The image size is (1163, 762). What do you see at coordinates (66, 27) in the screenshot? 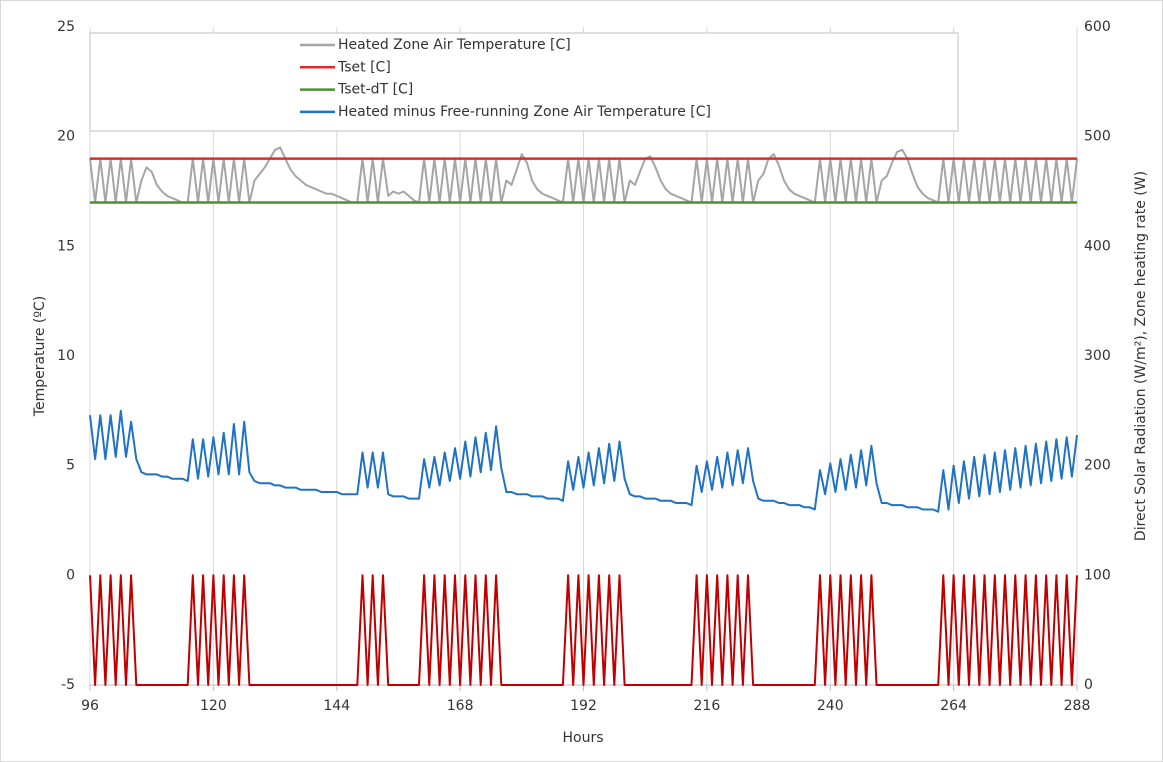
I see `y-tick-label: 25` at bounding box center [66, 27].